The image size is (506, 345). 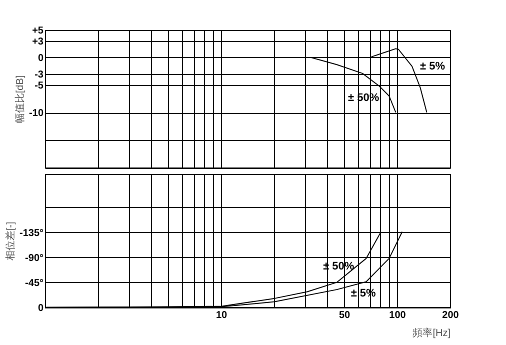 I want to click on y-tick-label: +5, so click(x=38, y=31).